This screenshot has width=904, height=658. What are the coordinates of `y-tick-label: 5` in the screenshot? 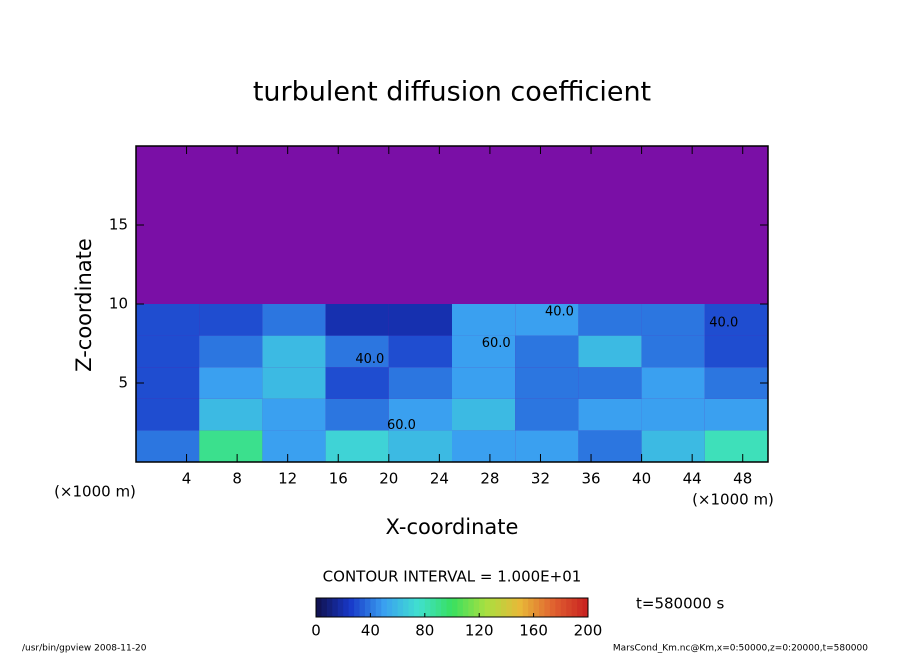 It's located at (123, 383).